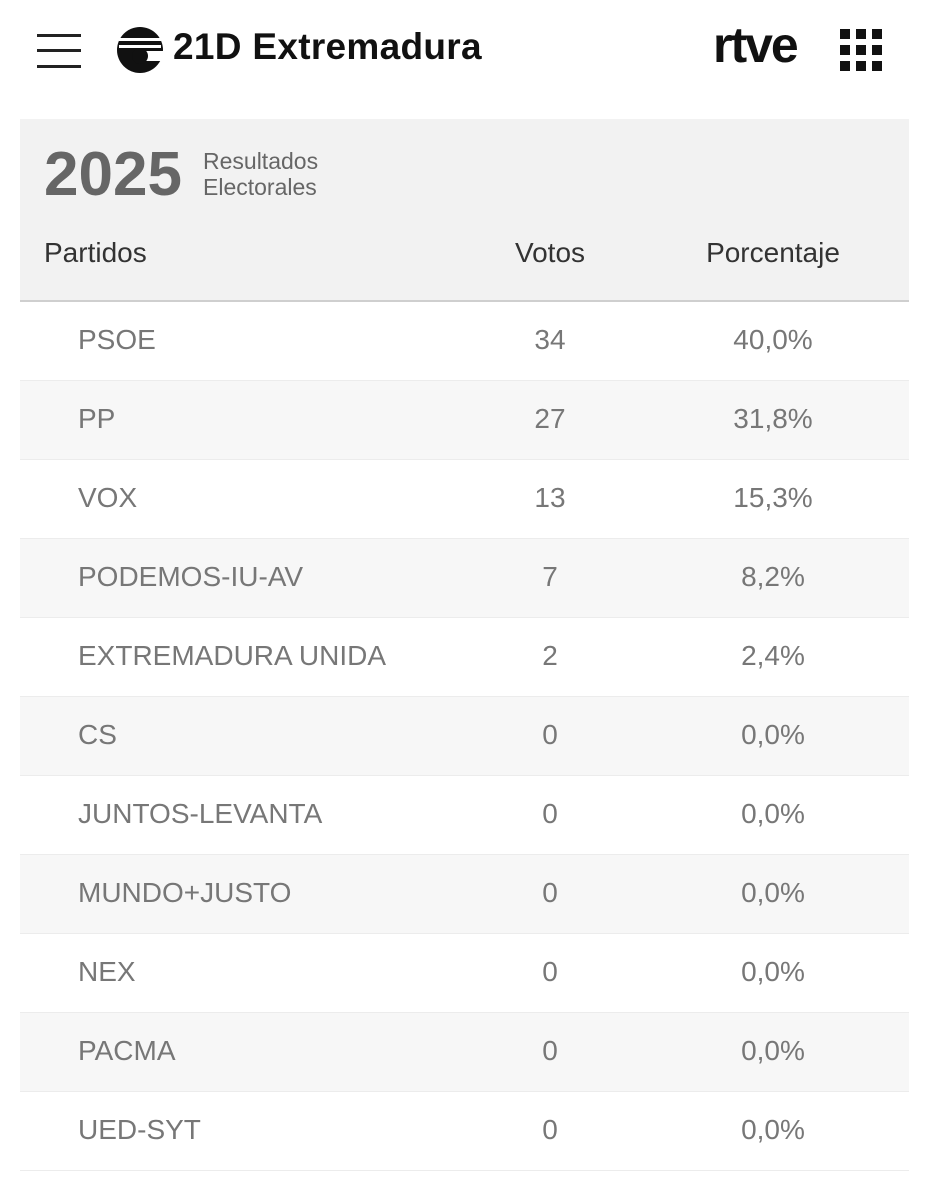 This screenshot has height=1200, width=925. I want to click on table-row: CS 0 0,0%, so click(464, 736).